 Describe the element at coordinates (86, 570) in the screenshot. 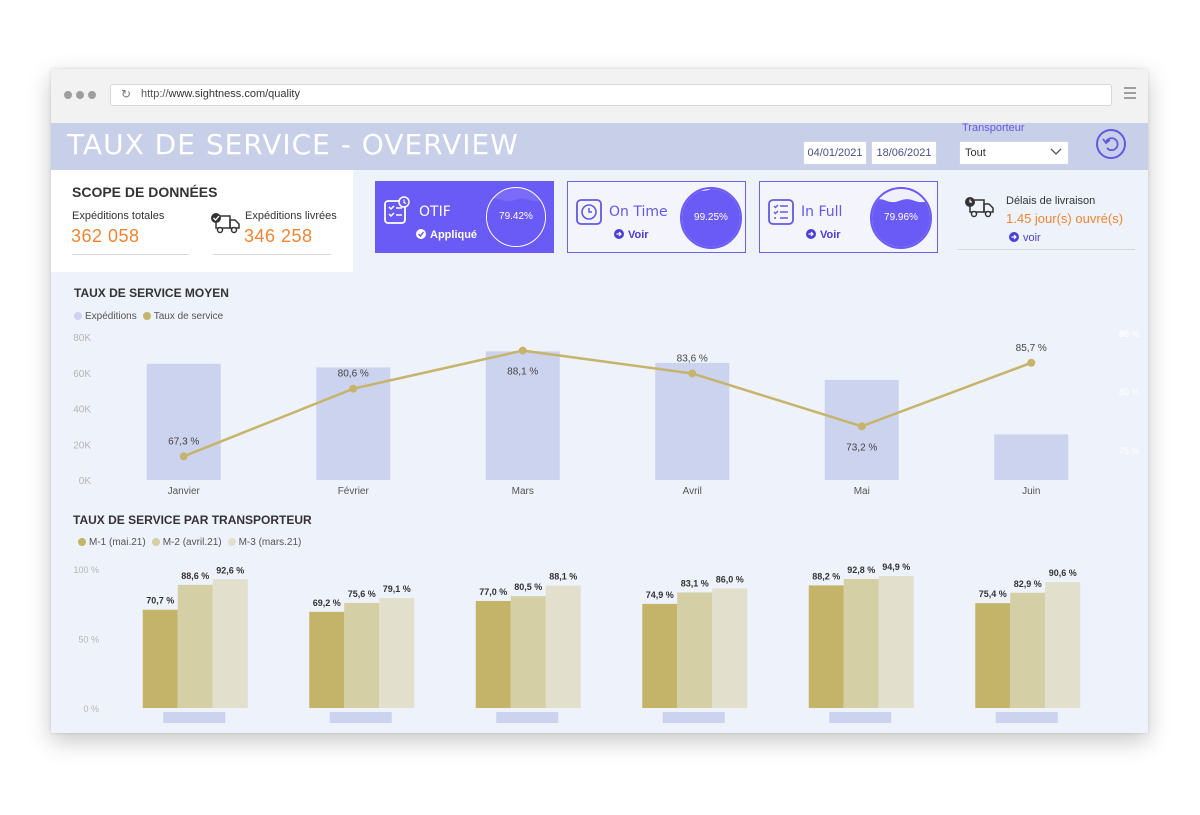

I see `y-tick-label: 100 %` at that location.